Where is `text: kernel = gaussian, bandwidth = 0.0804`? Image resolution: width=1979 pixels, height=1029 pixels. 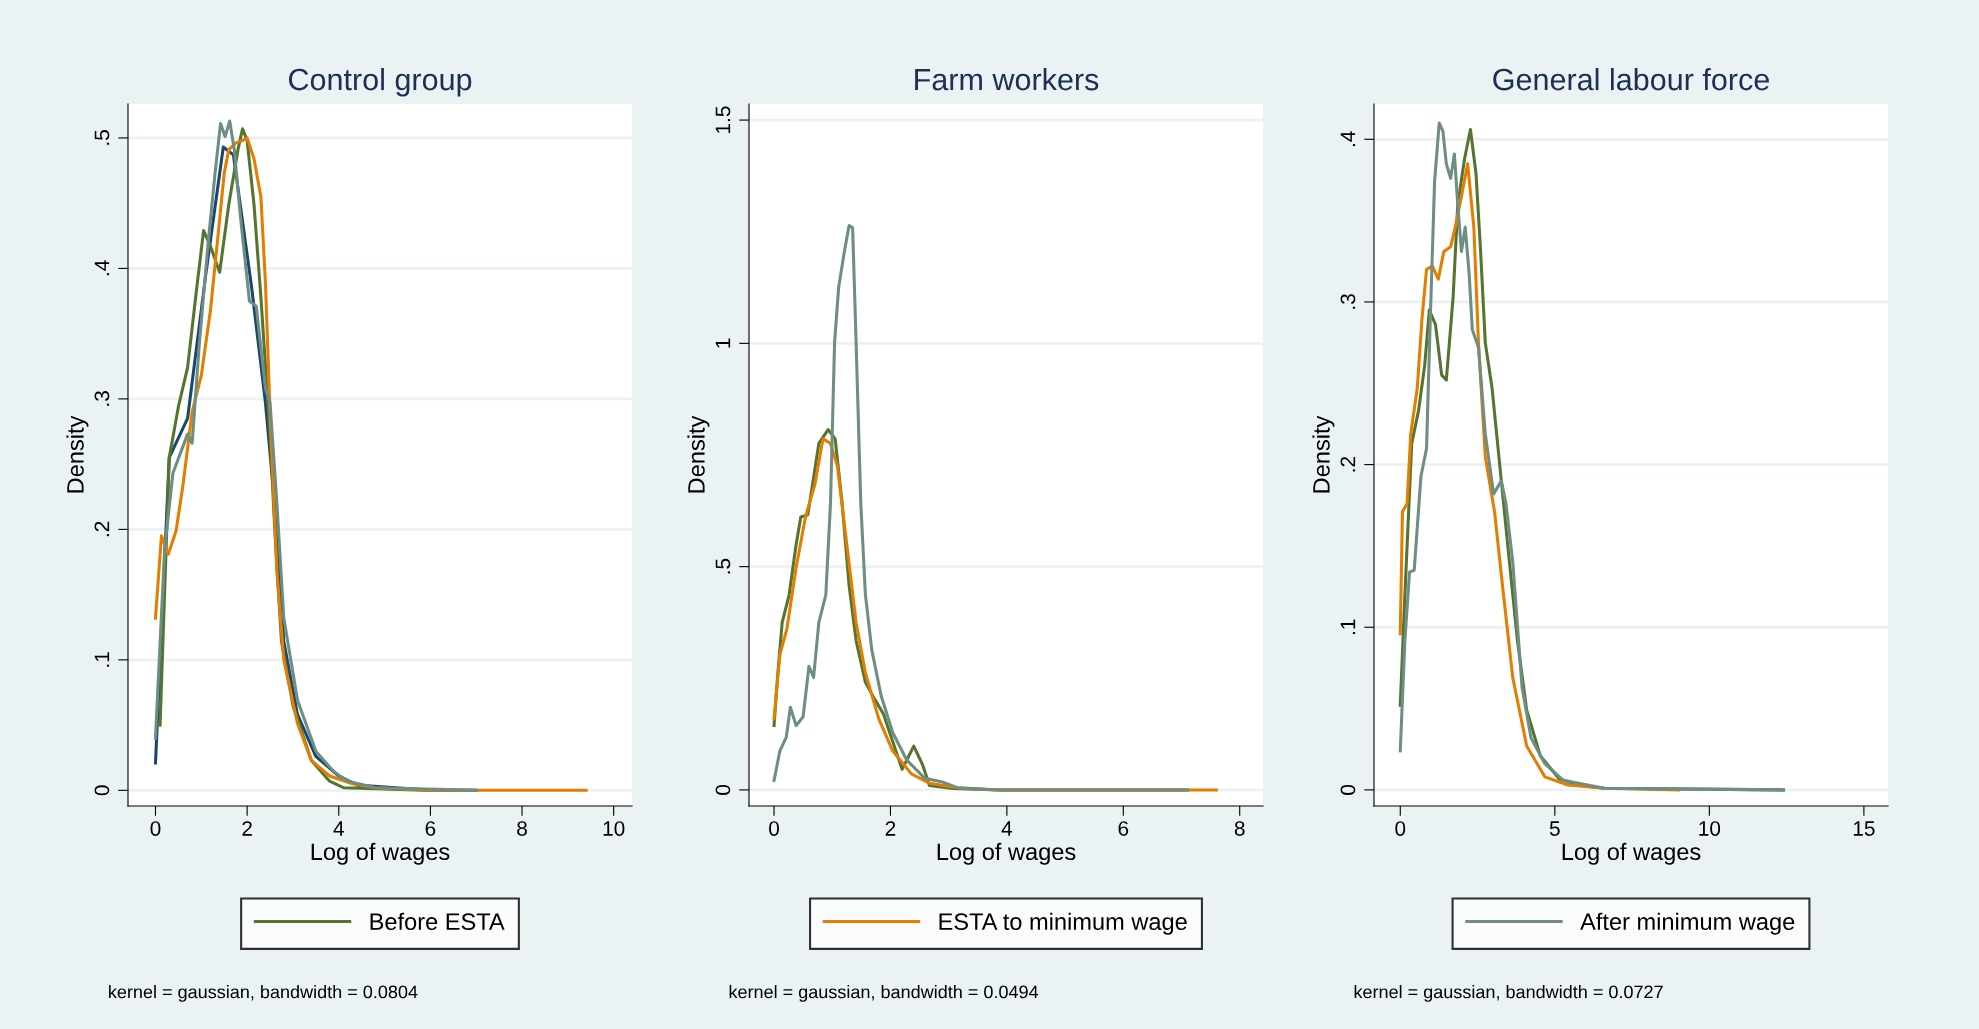
text: kernel = gaussian, bandwidth = 0.0804 is located at coordinates (263, 993).